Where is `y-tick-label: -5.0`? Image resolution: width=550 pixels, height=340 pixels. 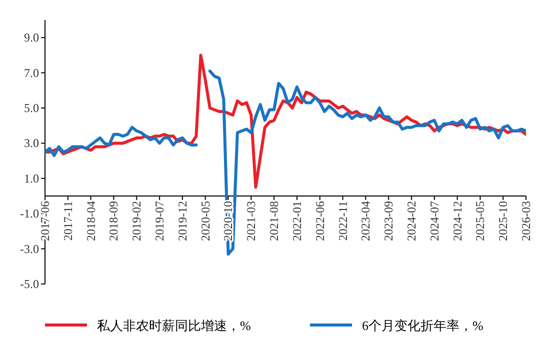
y-tick-label: -5.0 is located at coordinates (29, 284).